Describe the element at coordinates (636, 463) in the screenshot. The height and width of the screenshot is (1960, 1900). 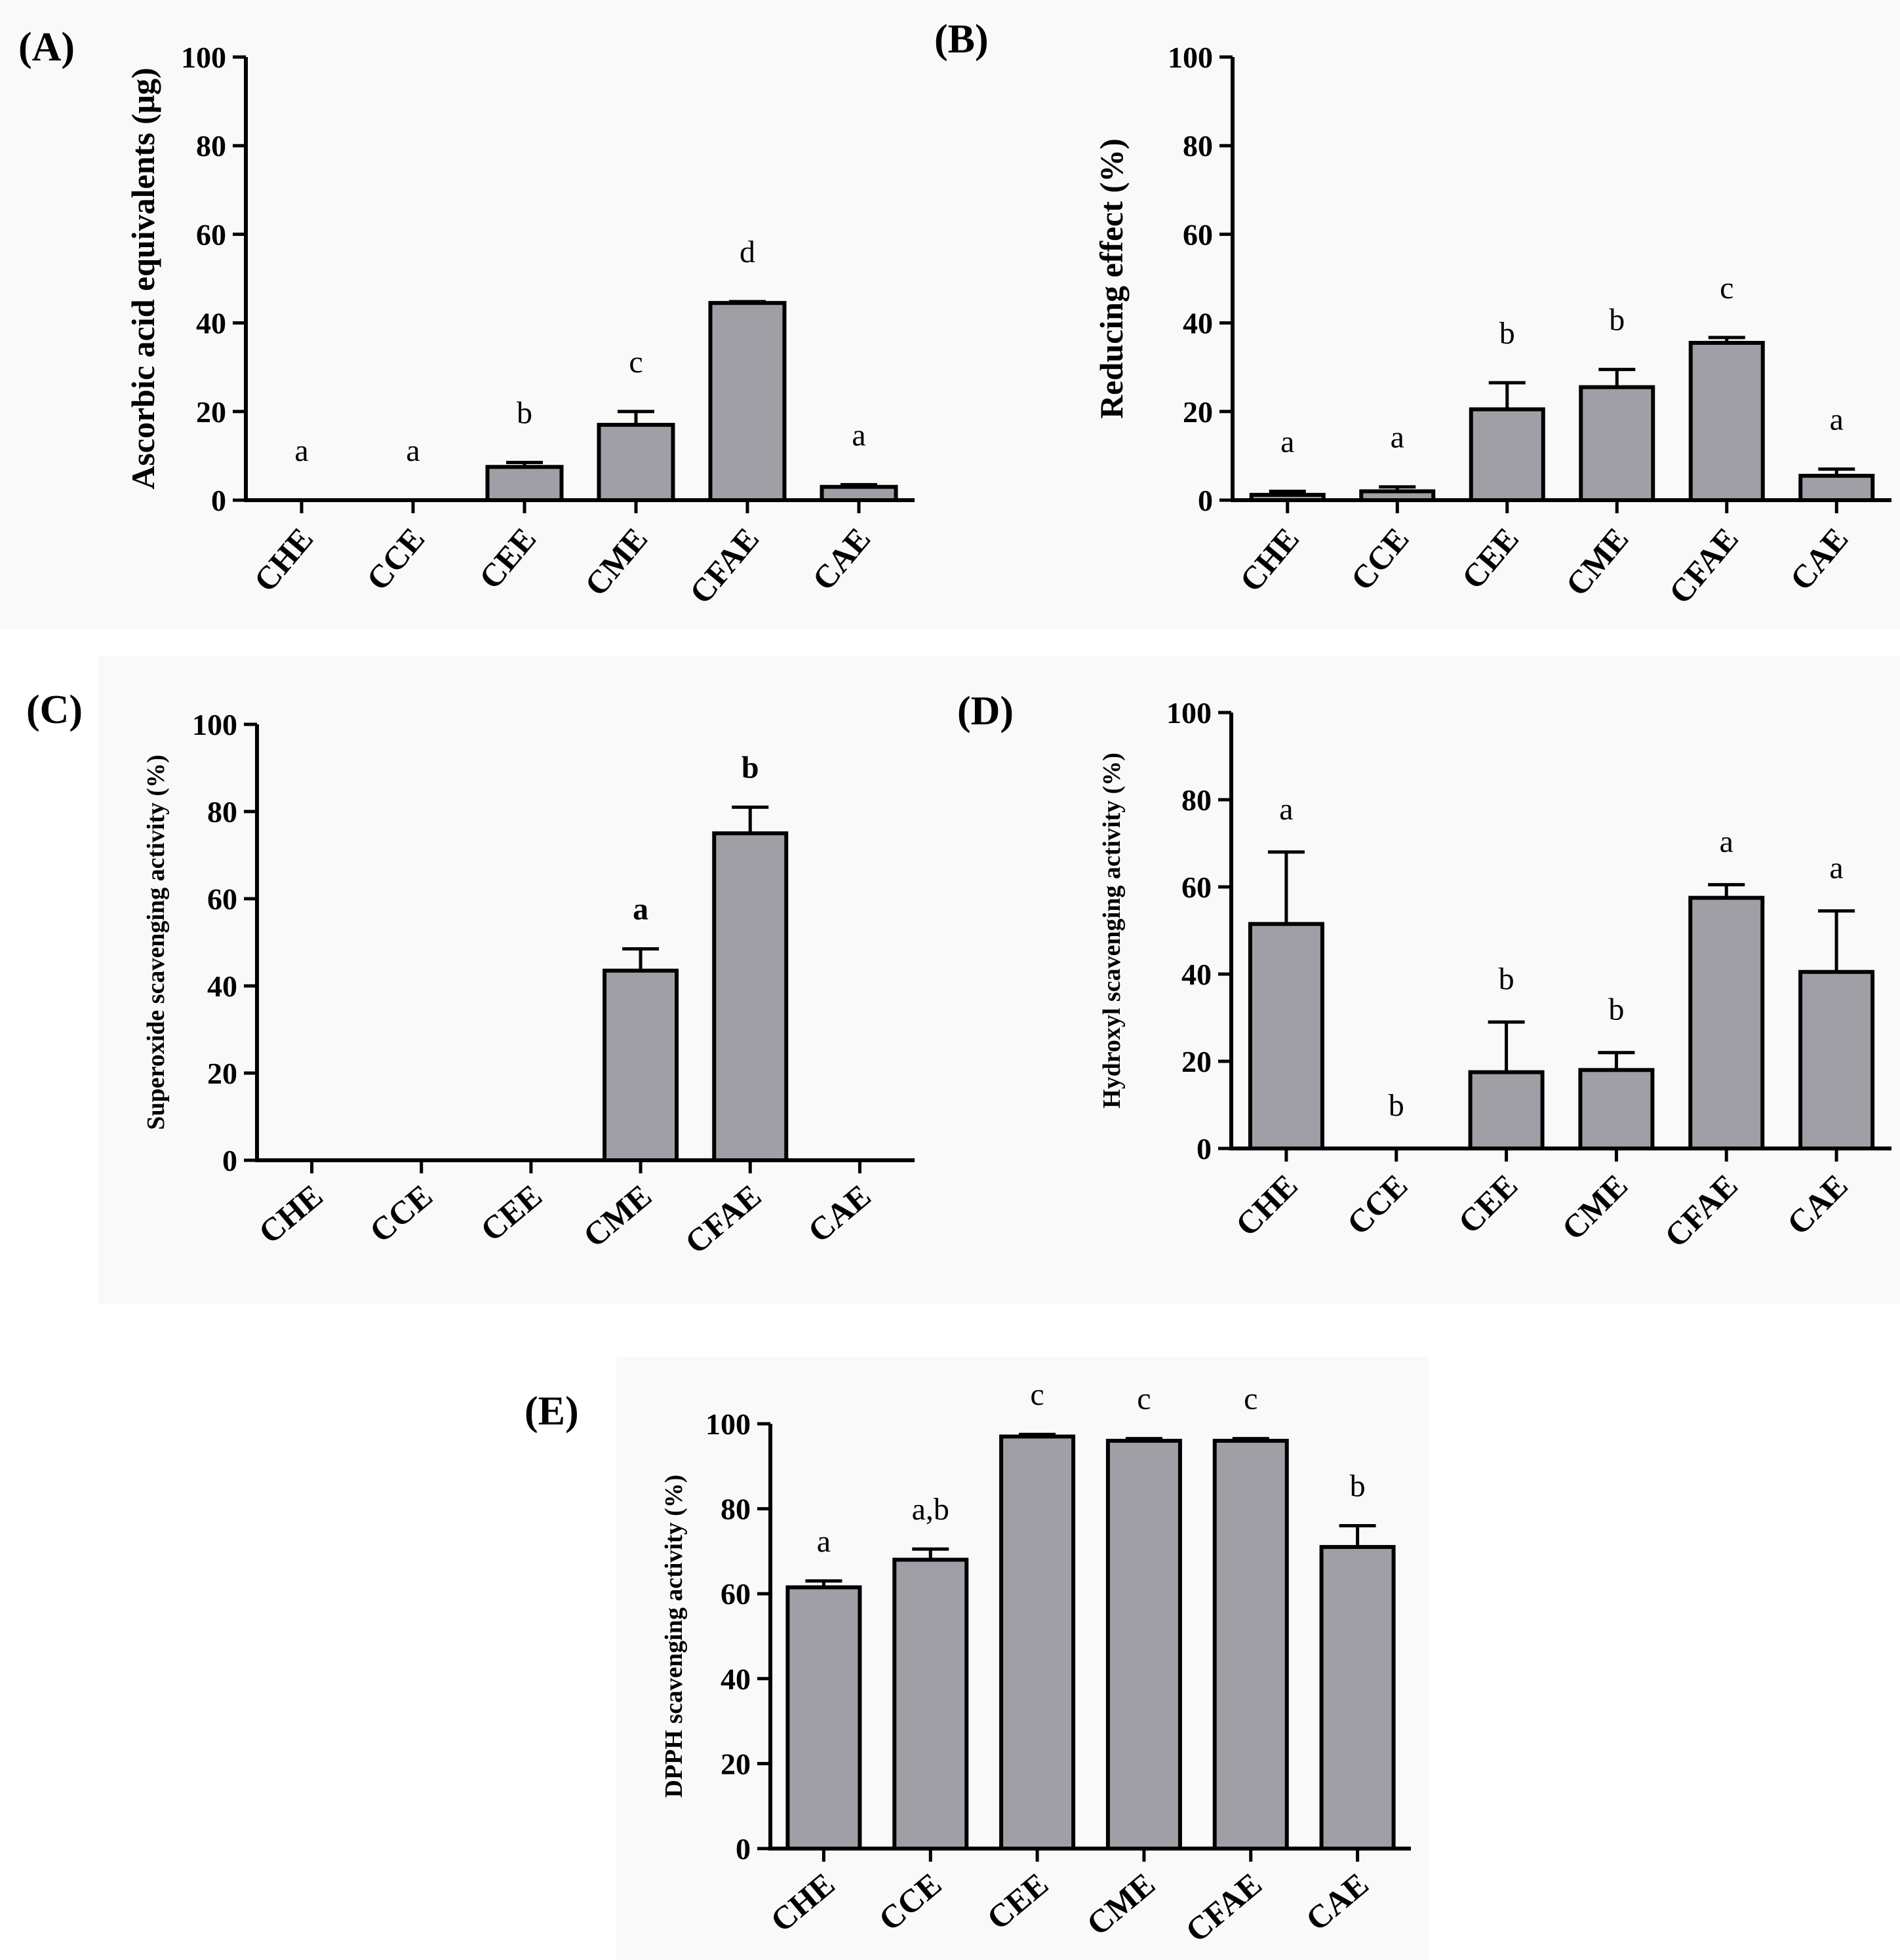
I see `bar-a-cme` at that location.